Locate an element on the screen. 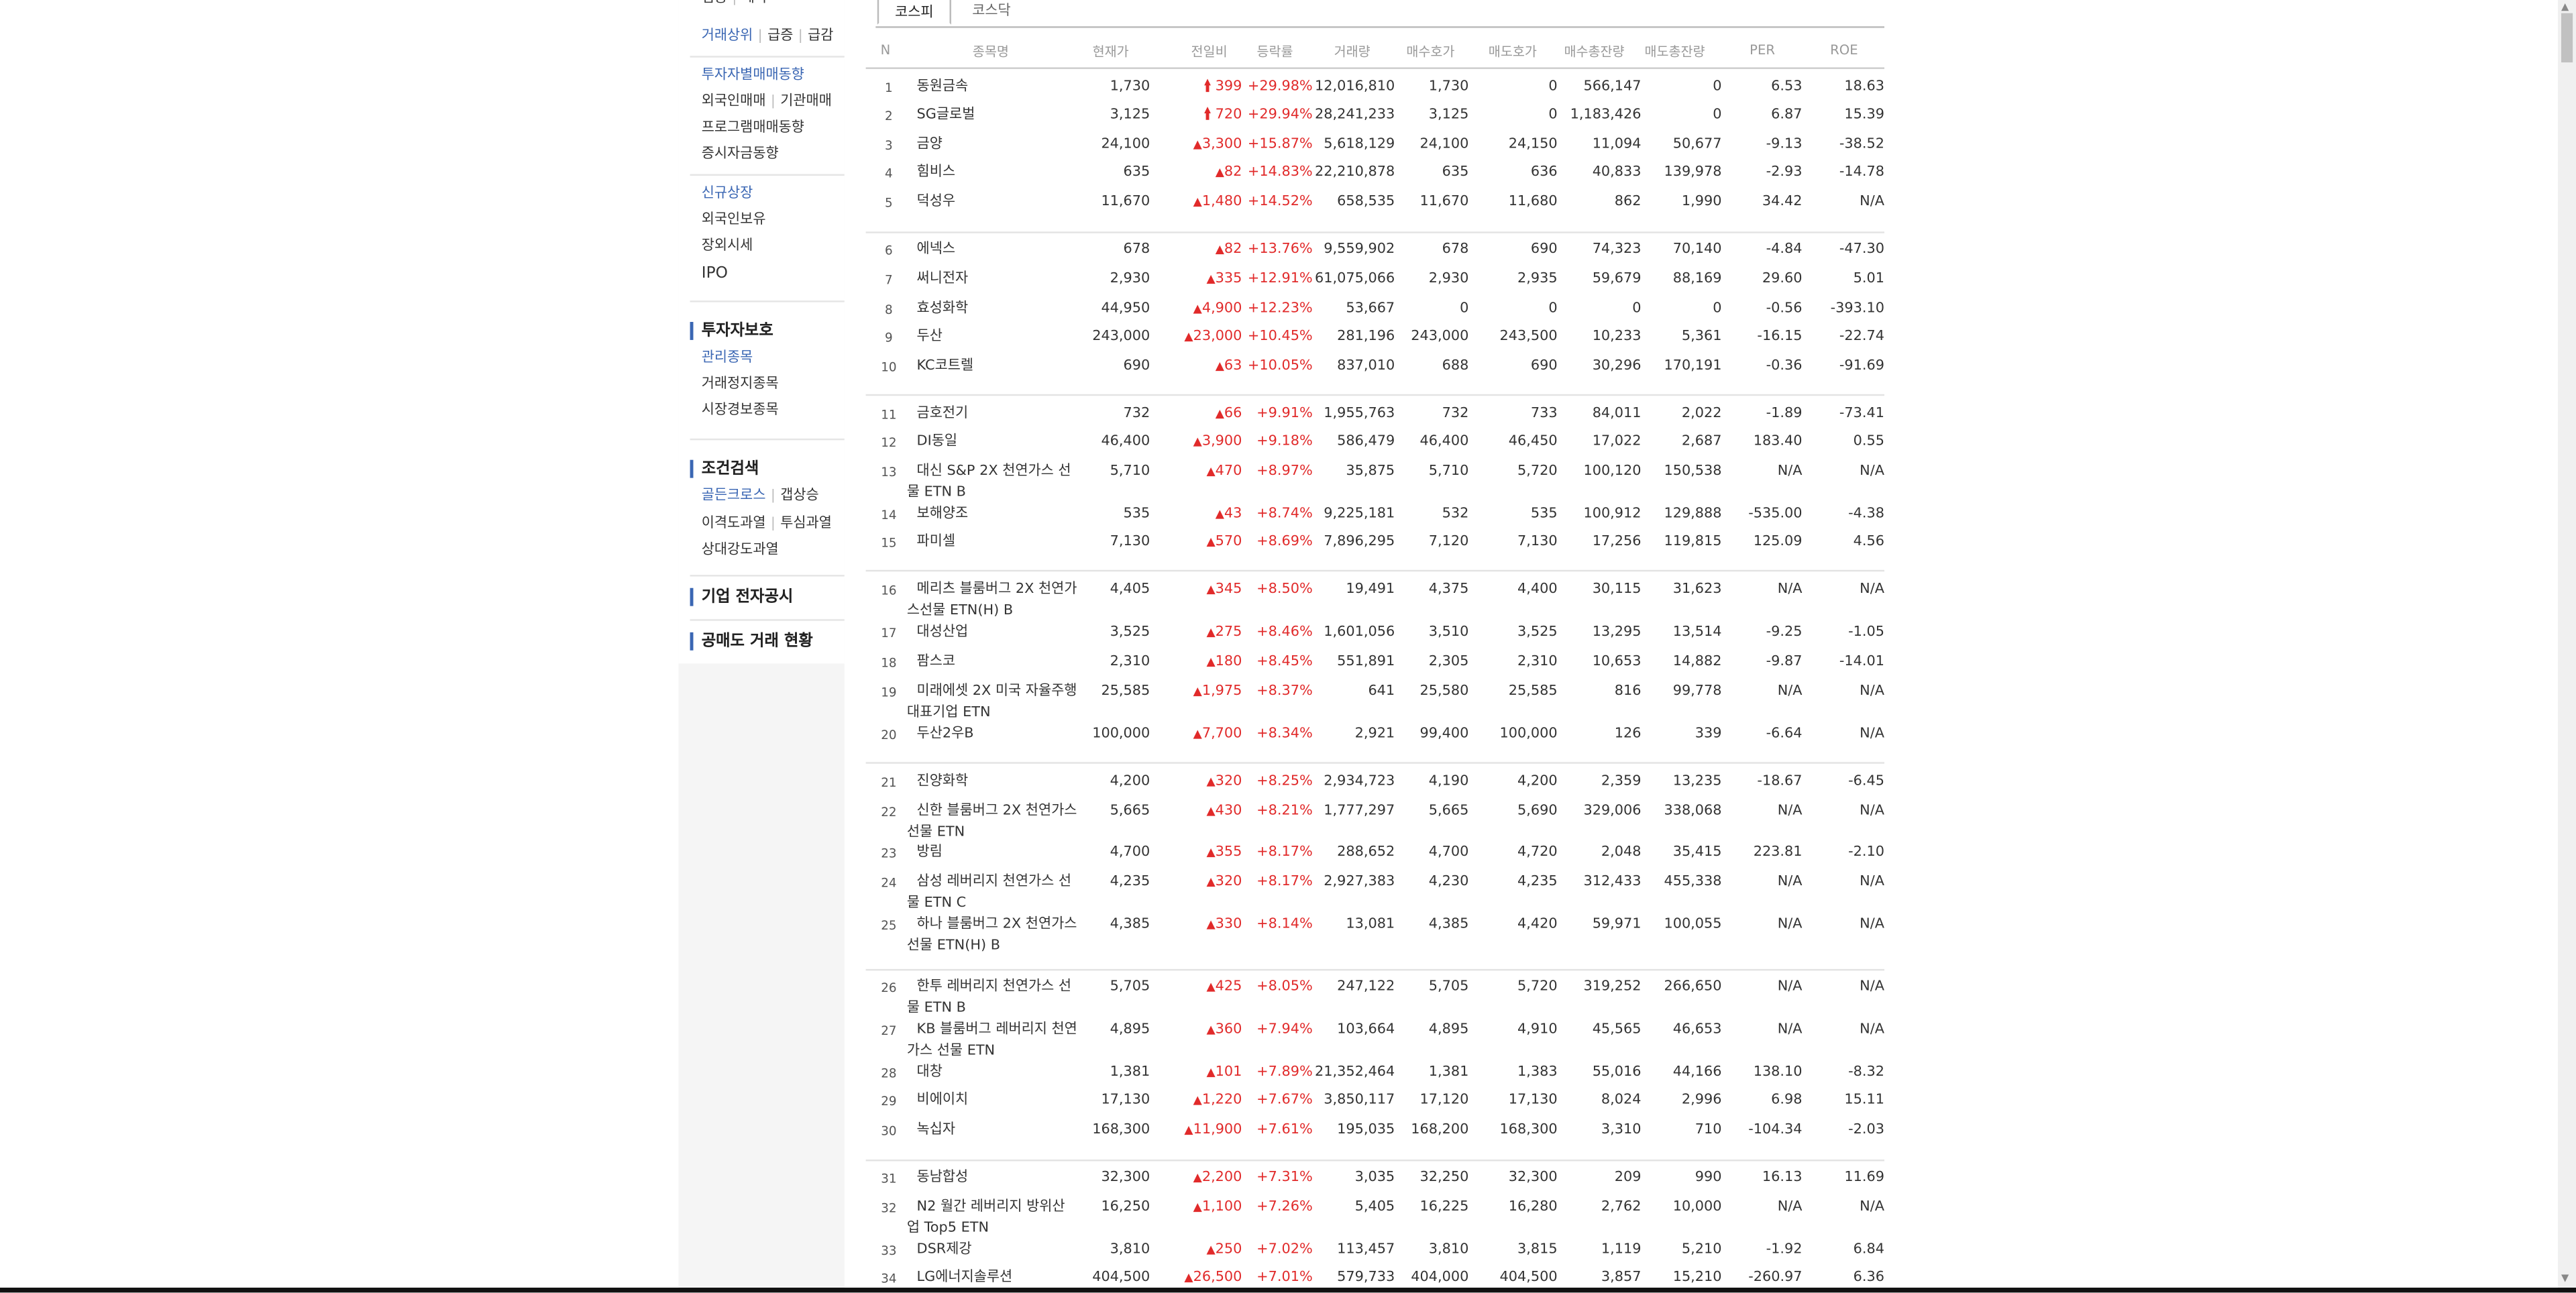  sidebar-item-plunge: 급감 is located at coordinates (821, 36).